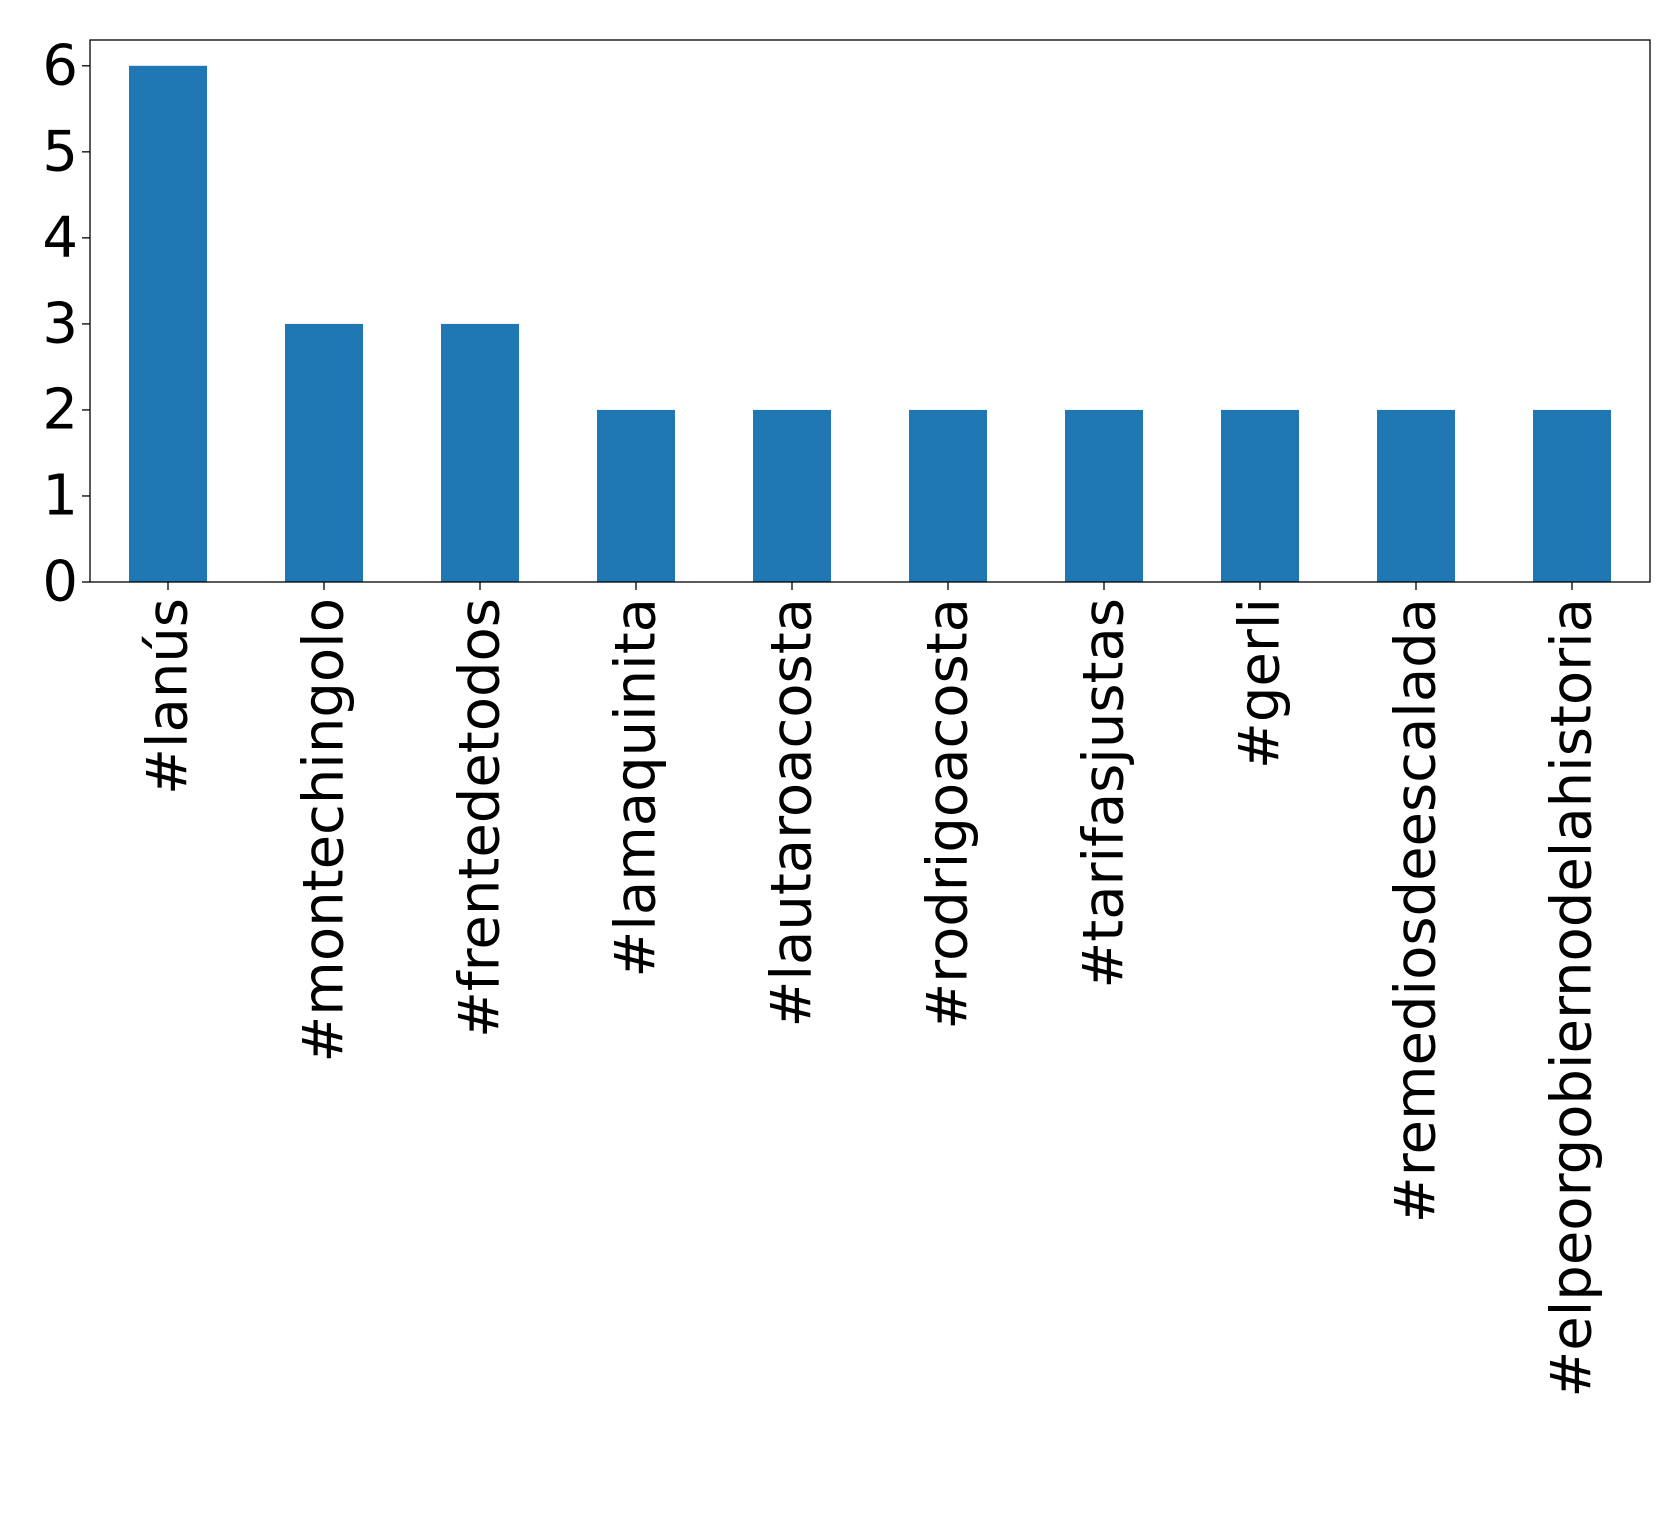 Image resolution: width=1679 pixels, height=1520 pixels. I want to click on y-tick-label: 2, so click(60, 409).